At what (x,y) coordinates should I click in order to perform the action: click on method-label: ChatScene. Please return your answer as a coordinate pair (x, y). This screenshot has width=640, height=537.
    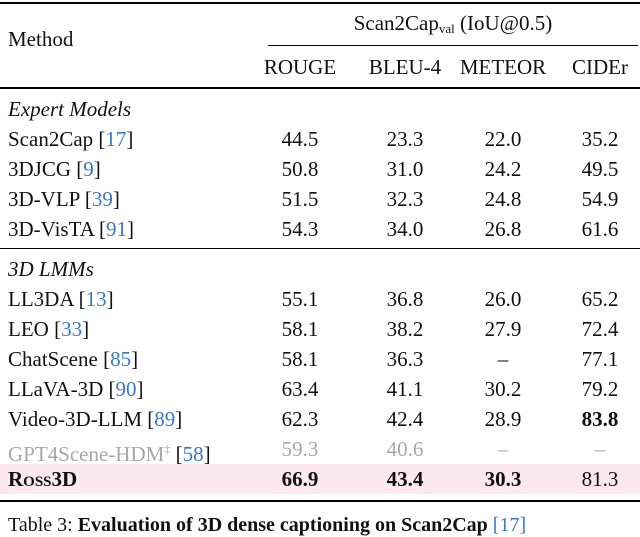
    Looking at the image, I should click on (53, 359).